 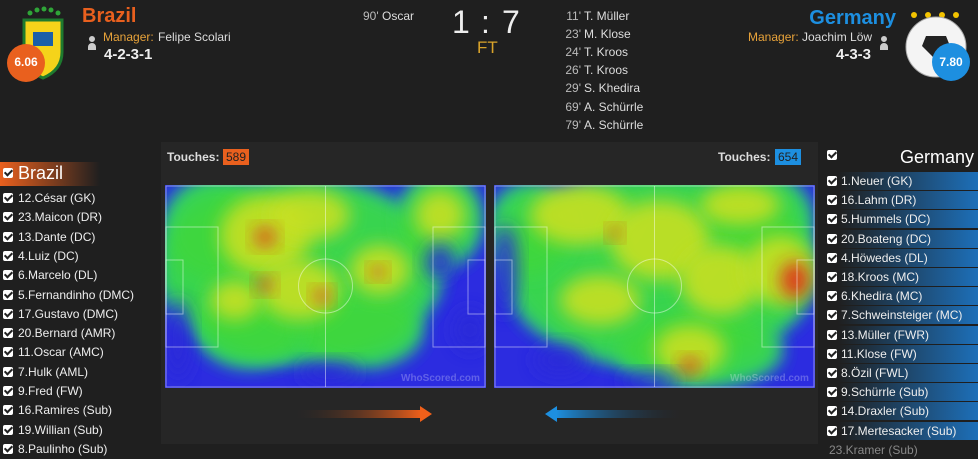 I want to click on player-name: 17.Gustavo (DMC), so click(x=68, y=313).